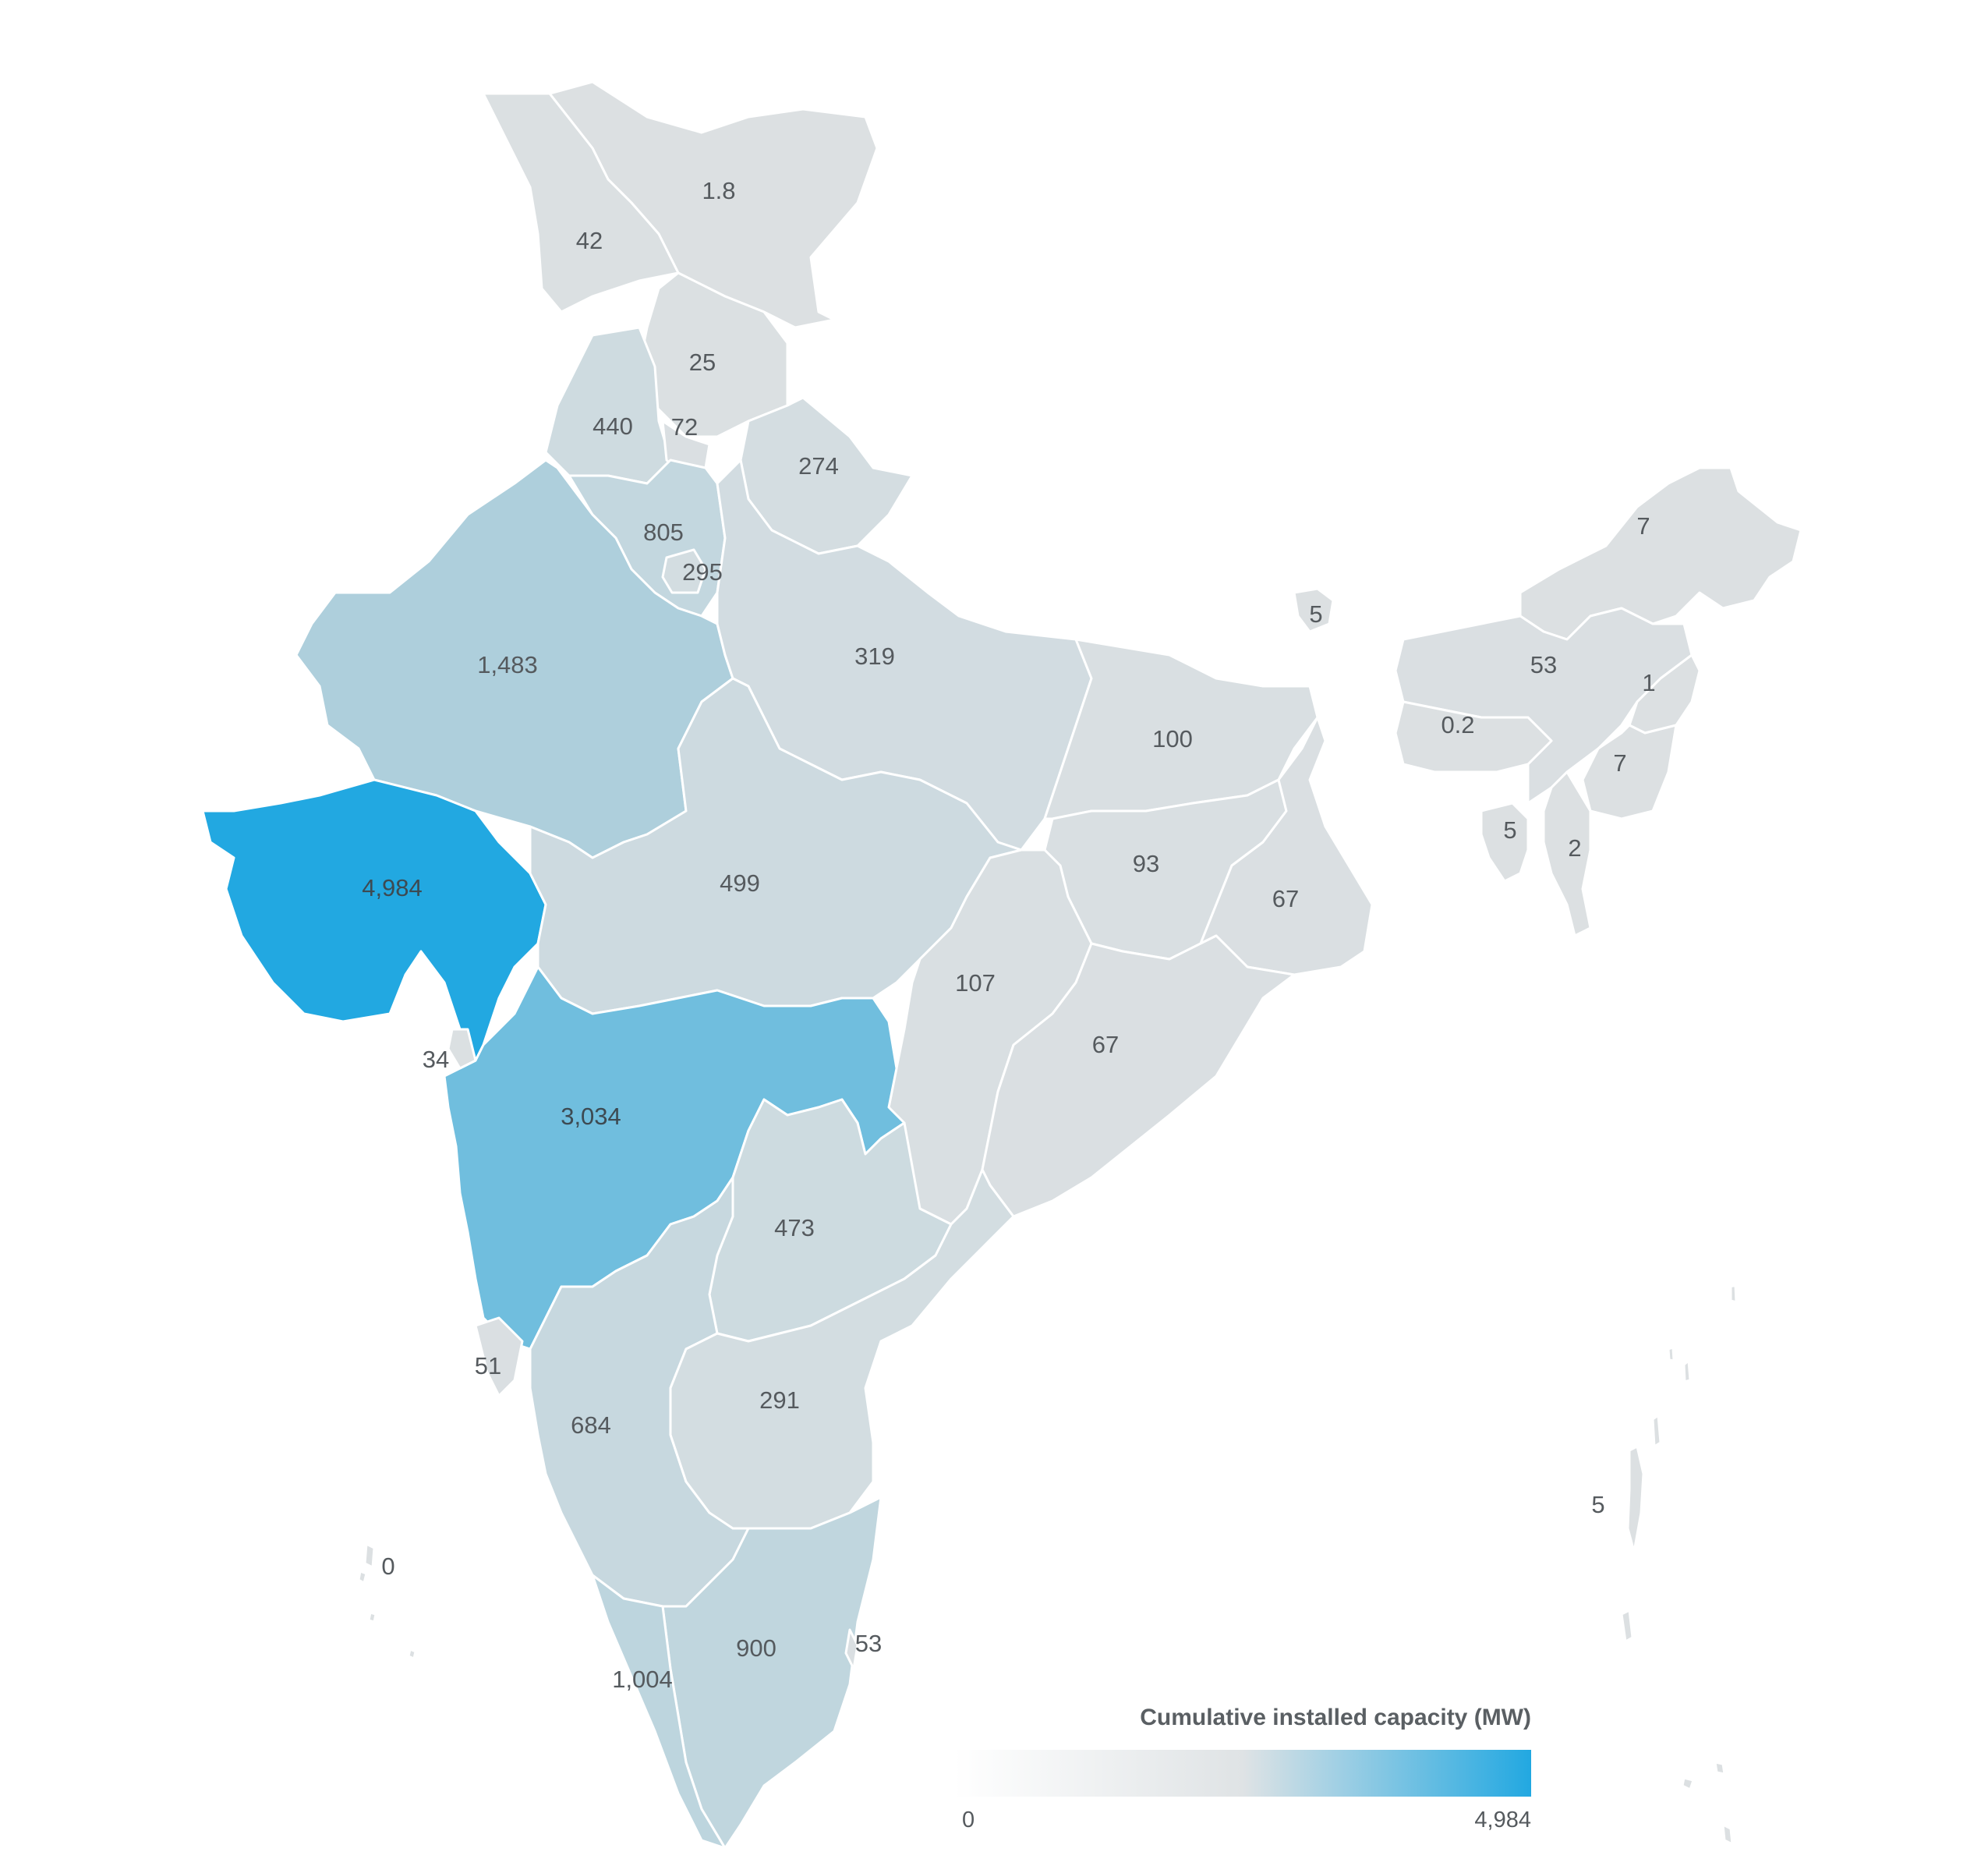 The width and height of the screenshot is (1988, 1859). I want to click on region-sikkim, so click(1314, 610).